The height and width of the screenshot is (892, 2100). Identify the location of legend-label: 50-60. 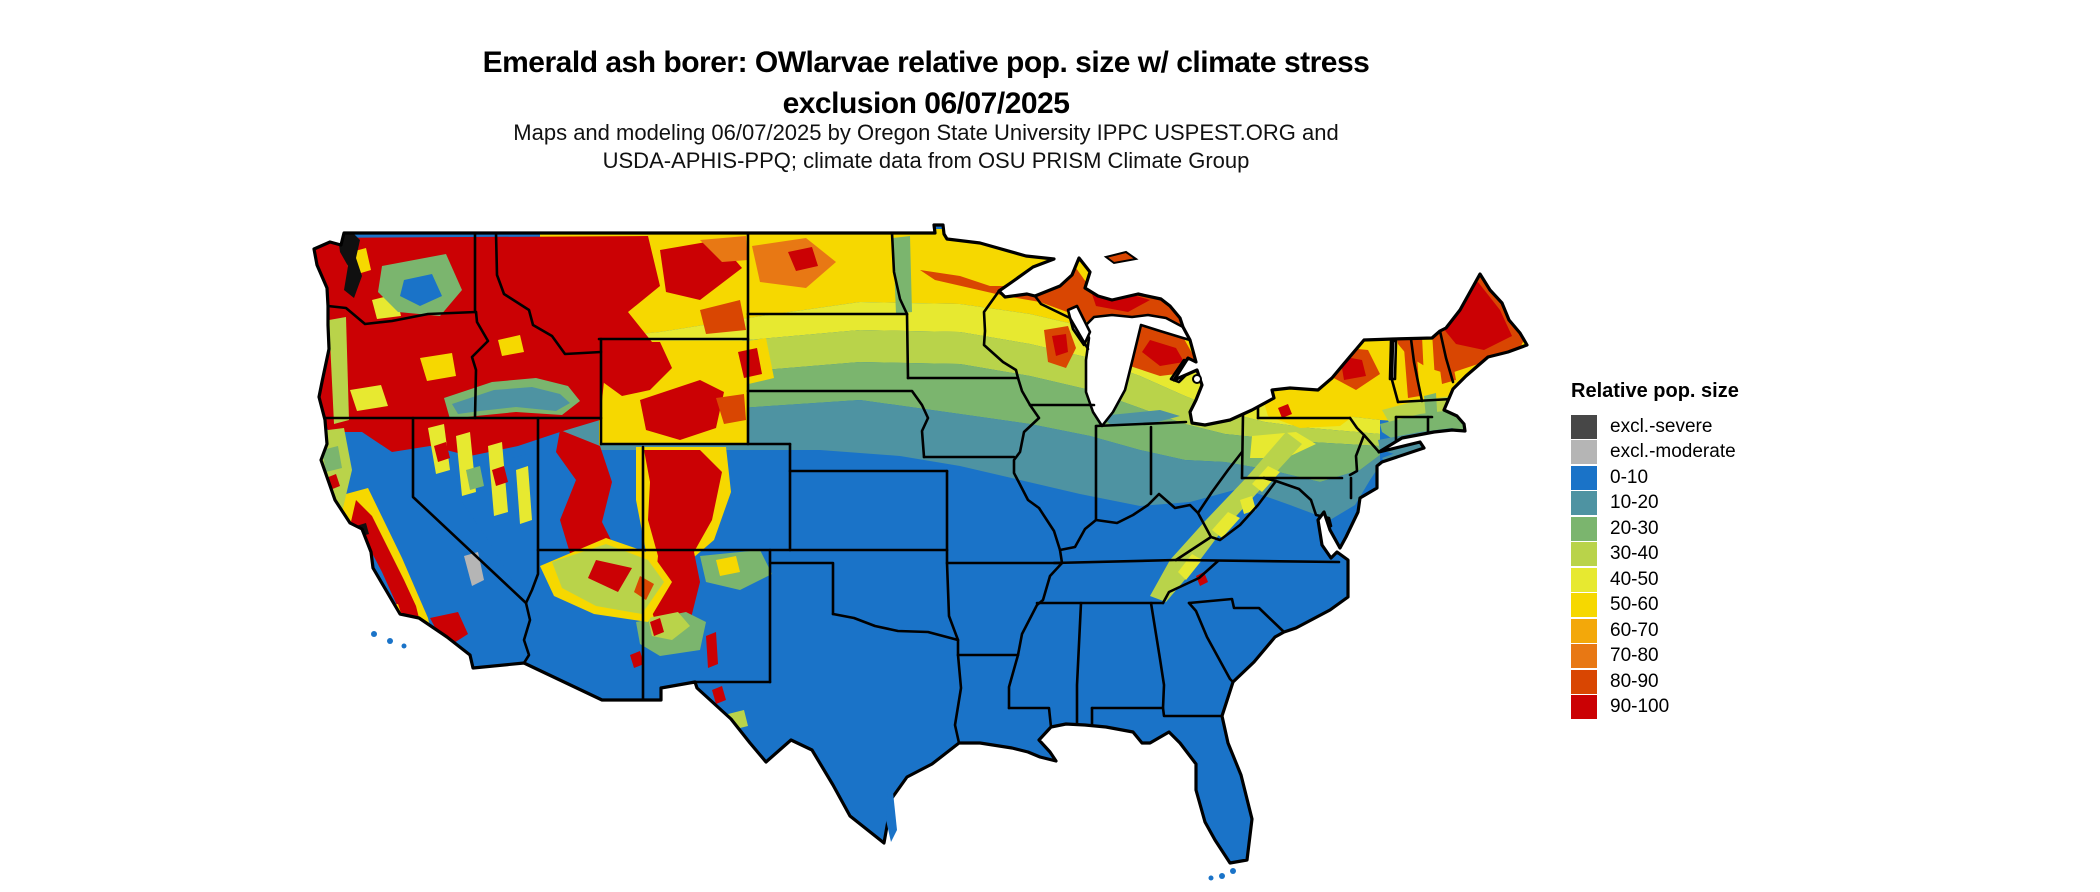
(1634, 605).